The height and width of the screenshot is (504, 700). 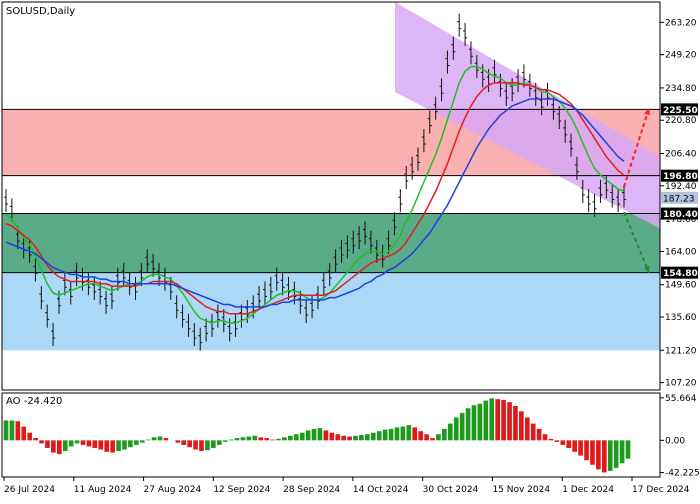 What do you see at coordinates (381, 490) in the screenshot?
I see `x-tick-label: 14 Oct 2024` at bounding box center [381, 490].